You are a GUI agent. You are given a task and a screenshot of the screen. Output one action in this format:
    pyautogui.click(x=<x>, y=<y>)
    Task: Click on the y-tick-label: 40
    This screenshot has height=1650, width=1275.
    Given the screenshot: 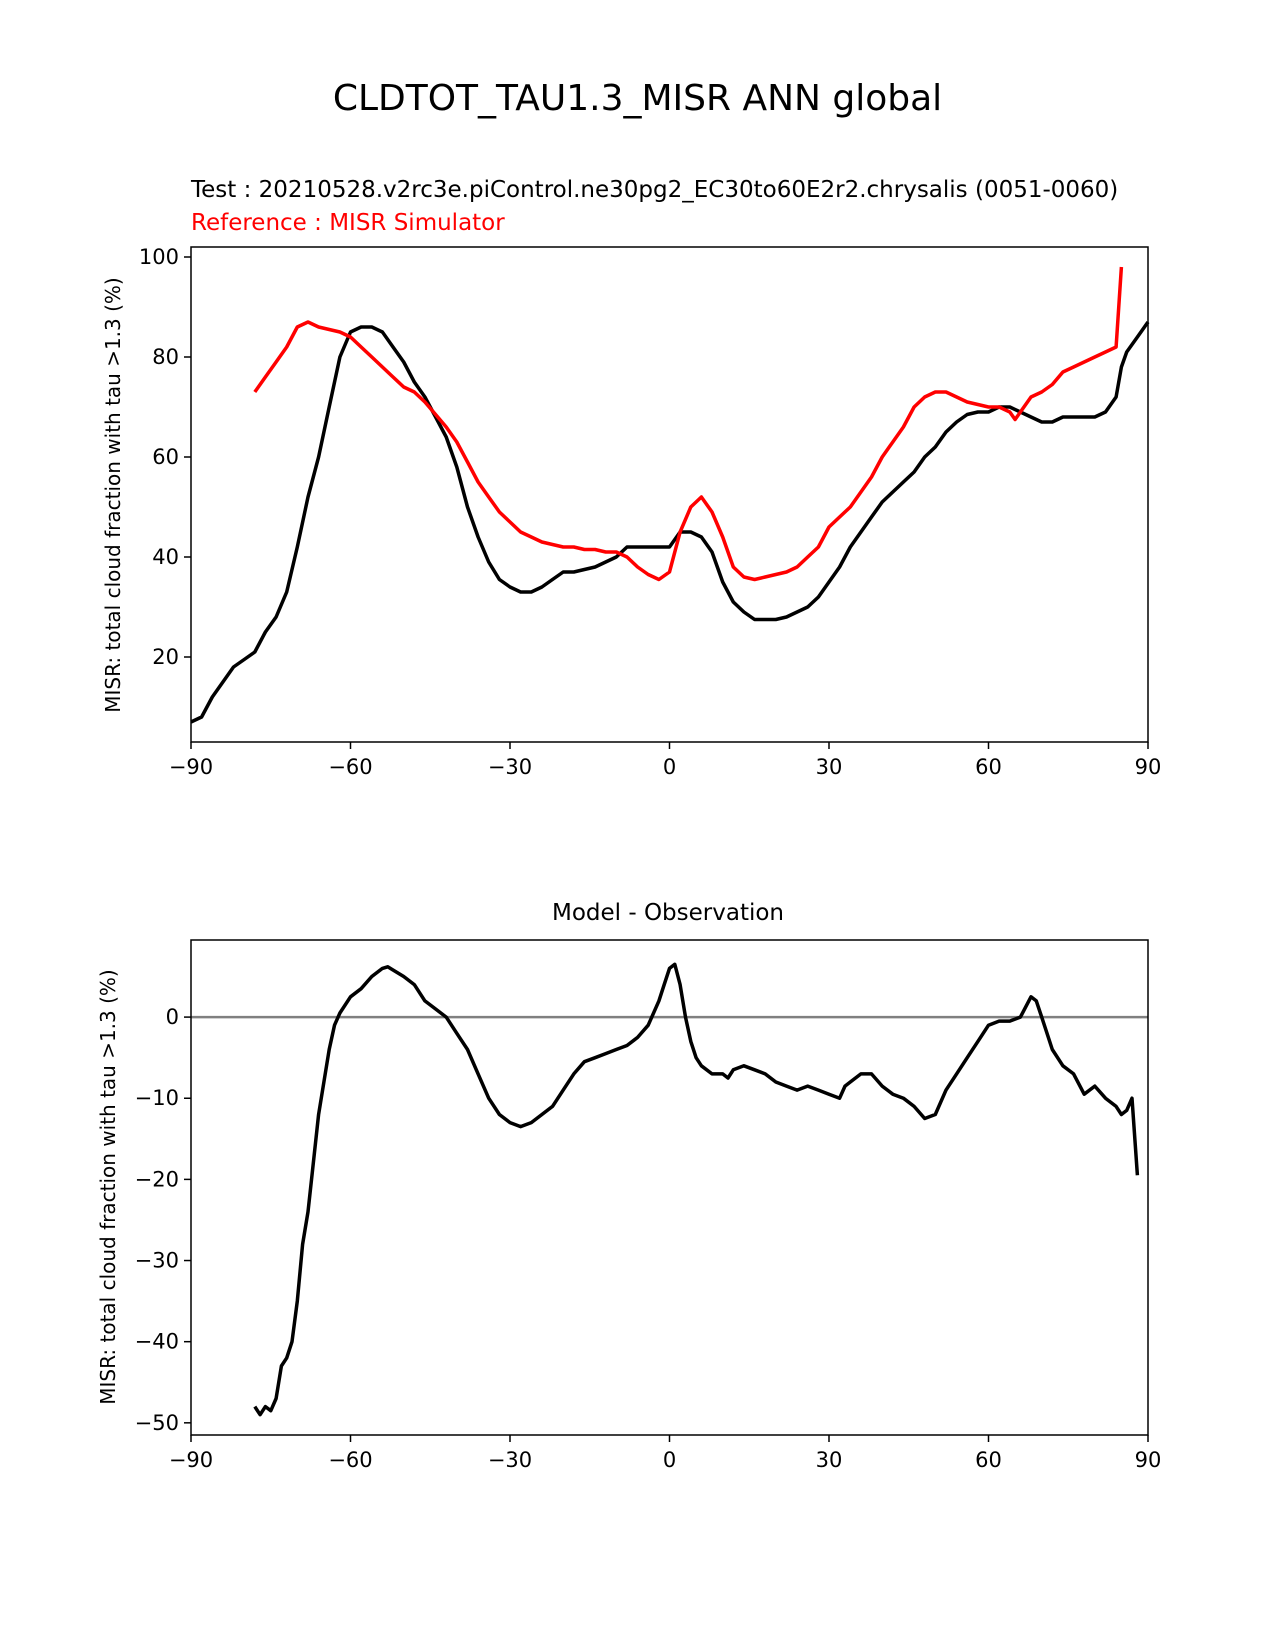 What is the action you would take?
    pyautogui.click(x=165, y=557)
    